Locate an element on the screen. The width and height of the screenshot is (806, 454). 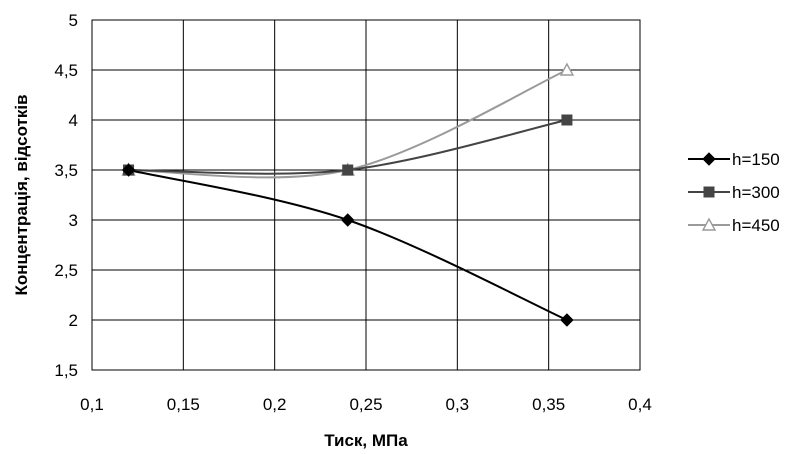
legend-label: h=150 is located at coordinates (756, 159).